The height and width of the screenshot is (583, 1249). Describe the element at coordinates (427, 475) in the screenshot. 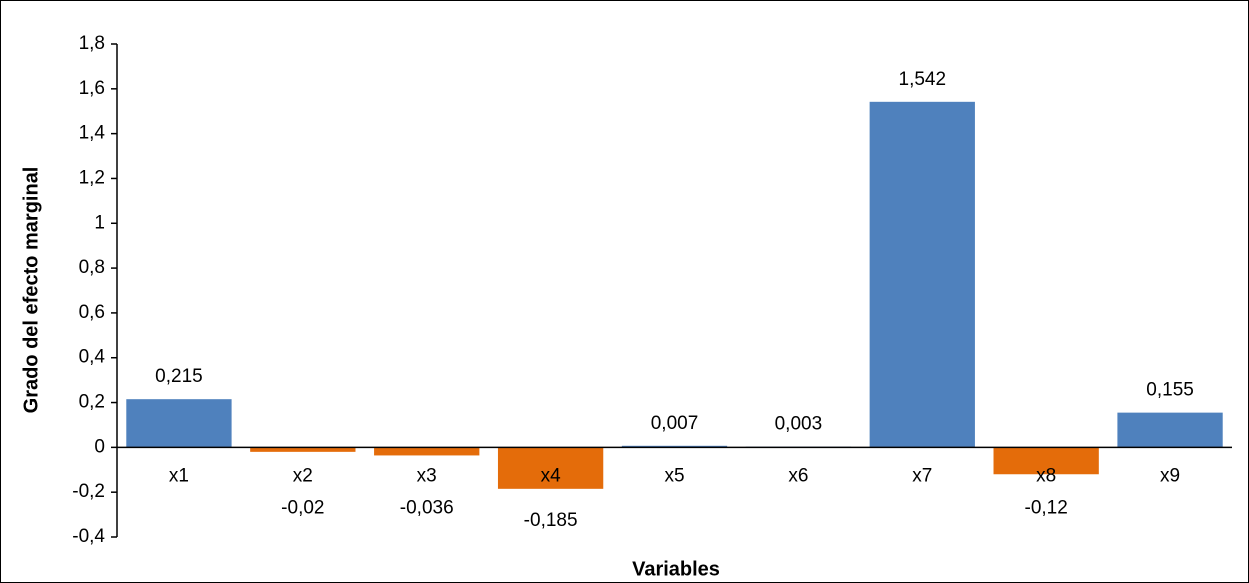

I see `x-tick-label: x3` at that location.